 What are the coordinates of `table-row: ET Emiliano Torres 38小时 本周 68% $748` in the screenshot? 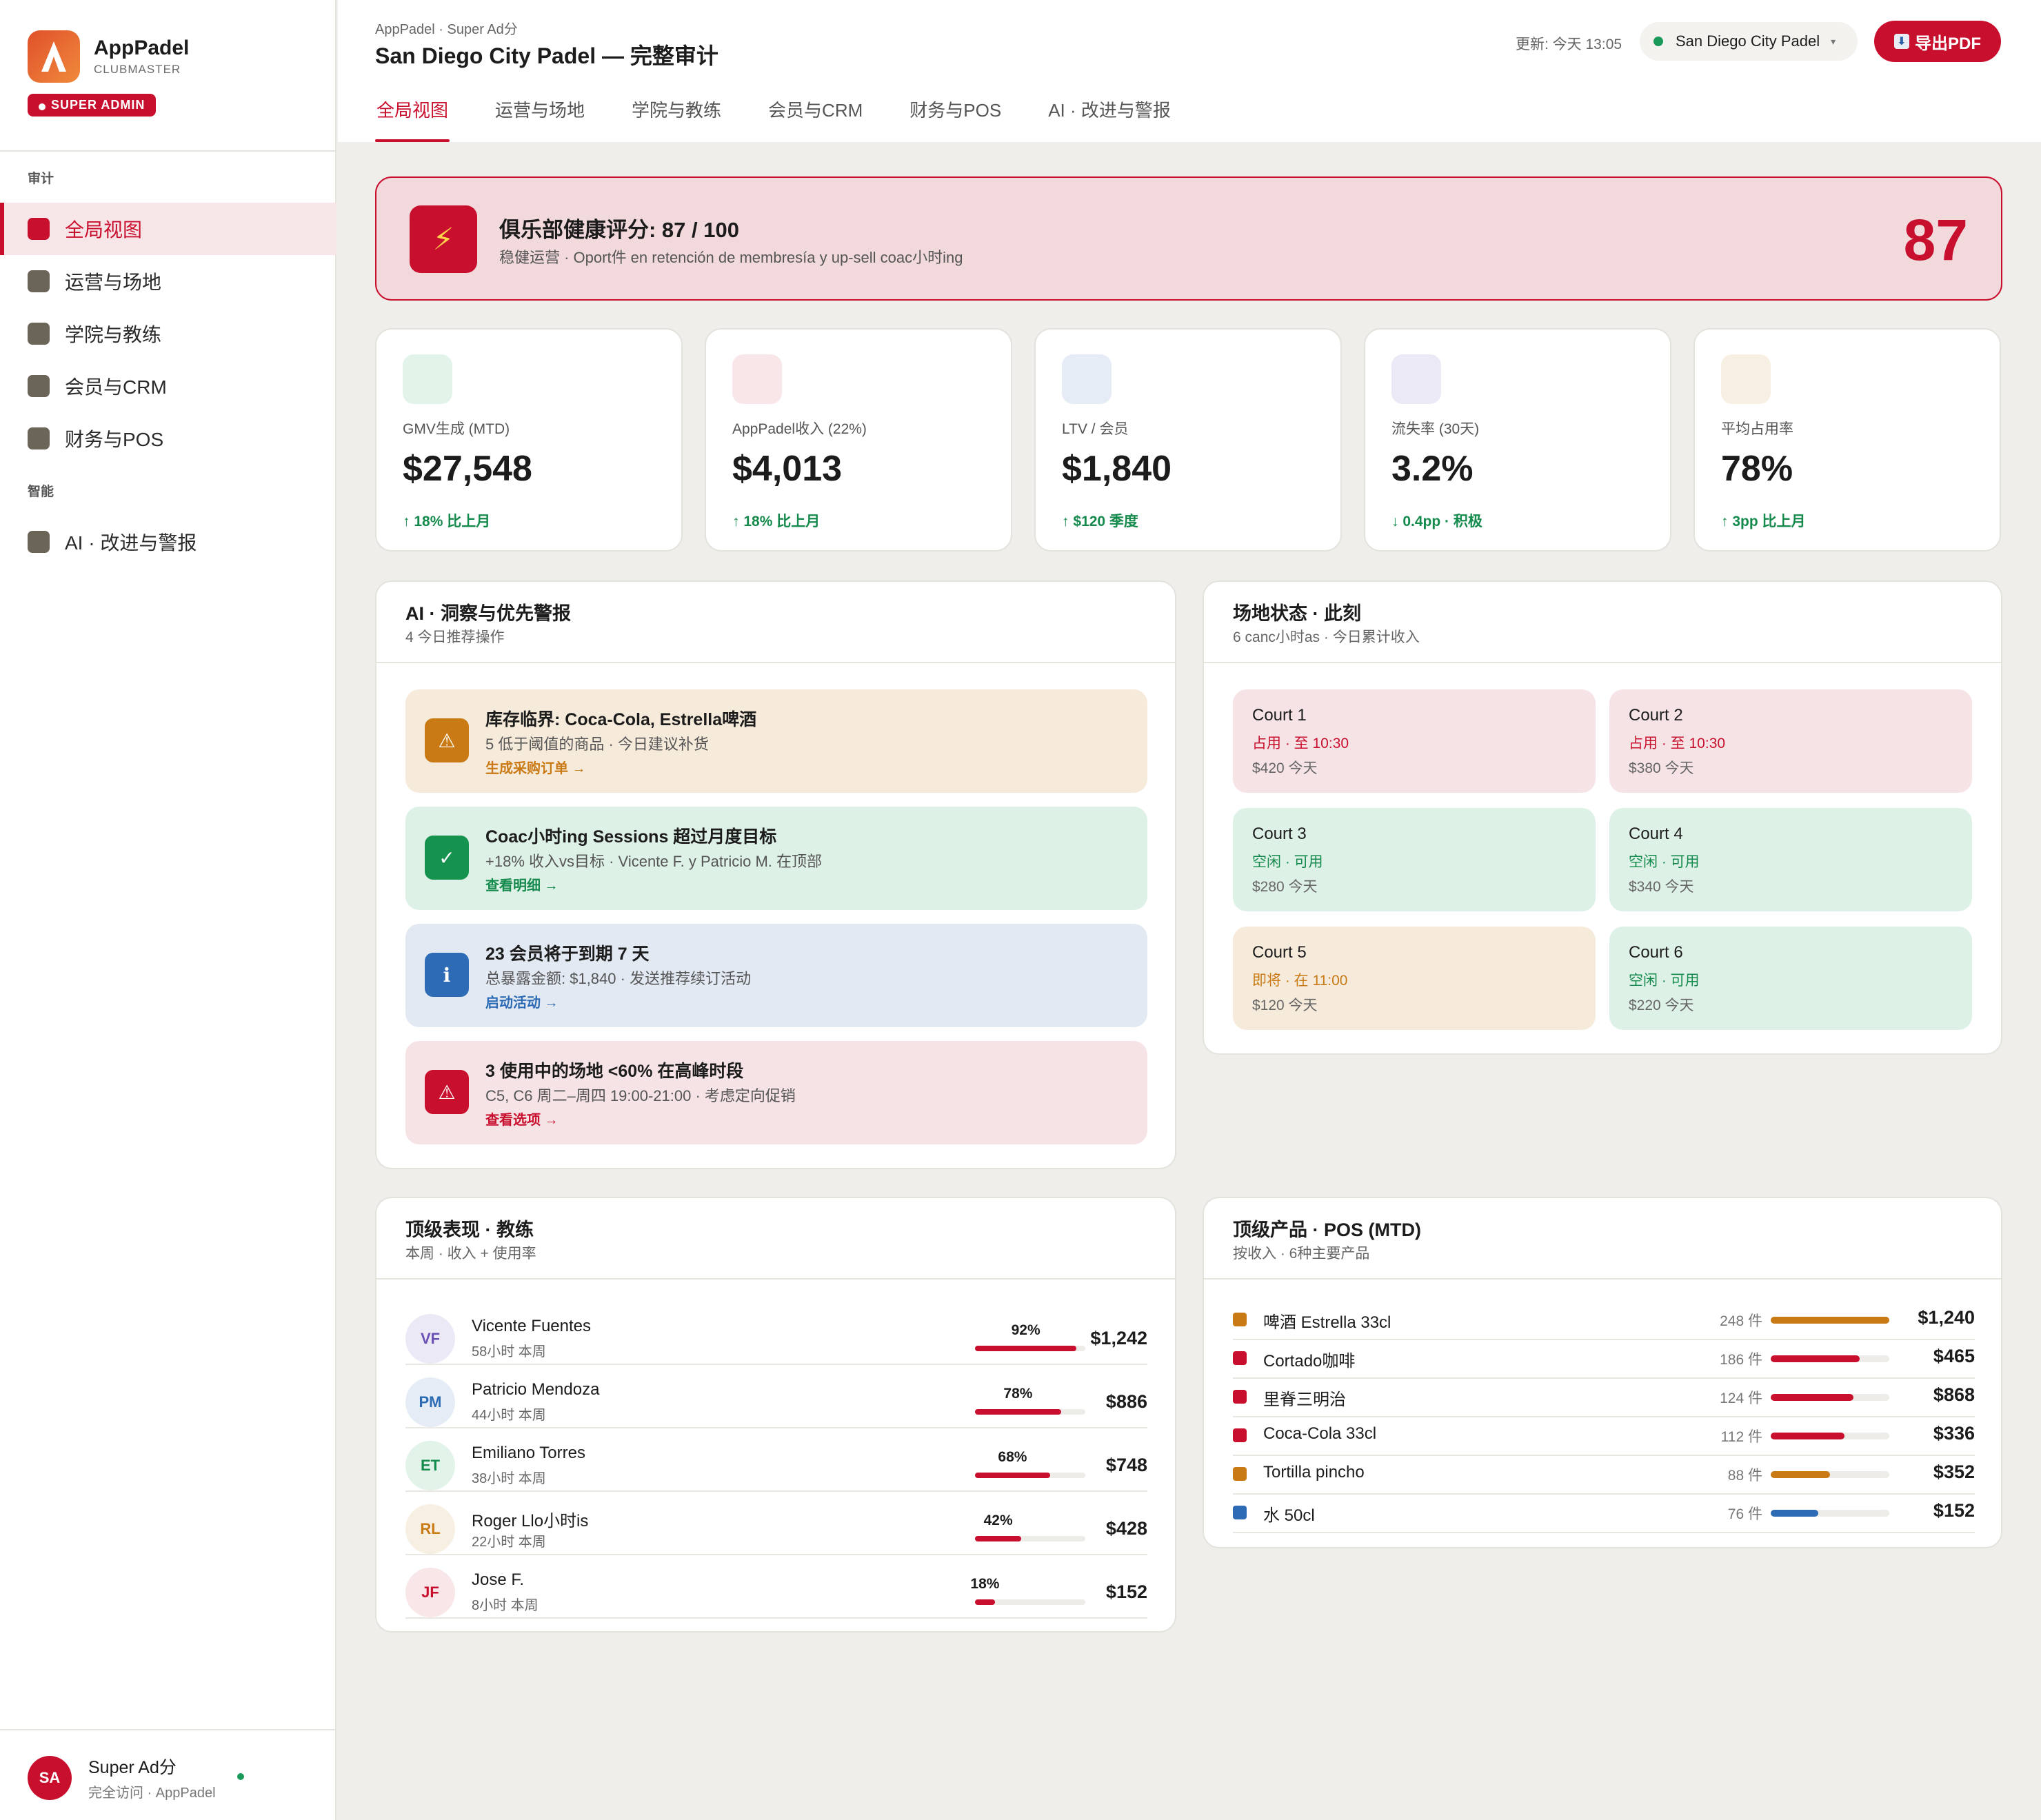 It's located at (776, 1463).